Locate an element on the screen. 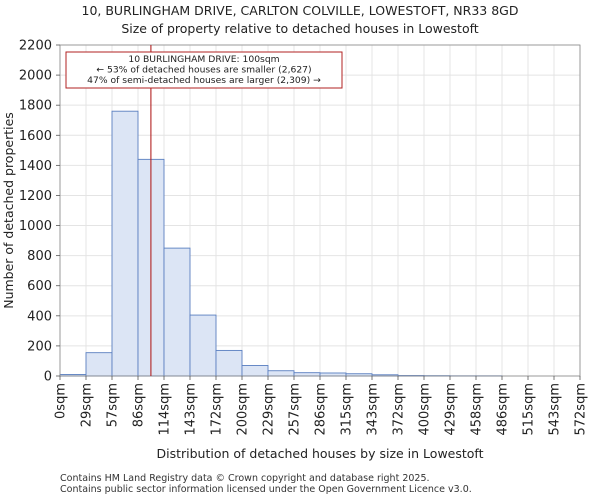 The height and width of the screenshot is (500, 600). x-tick-label-17: 486sqm is located at coordinates (503, 409).